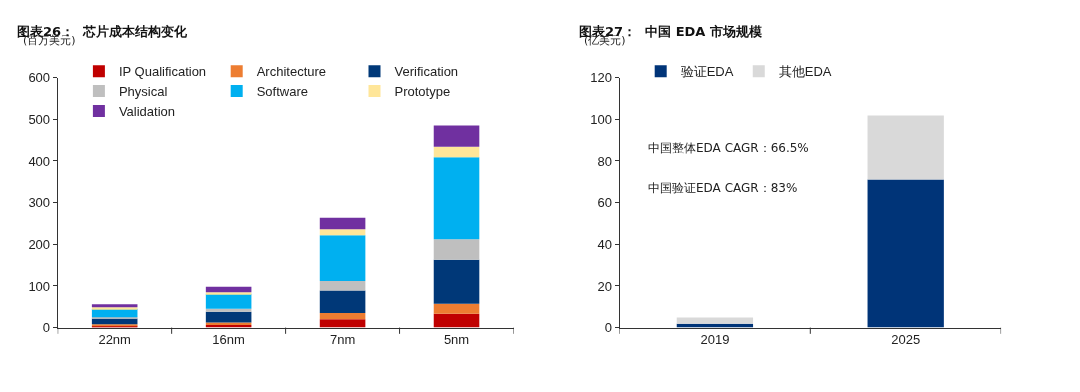 Image resolution: width=1080 pixels, height=392 pixels. Describe the element at coordinates (604, 203) in the screenshot. I see `y-tick-label: 60` at that location.